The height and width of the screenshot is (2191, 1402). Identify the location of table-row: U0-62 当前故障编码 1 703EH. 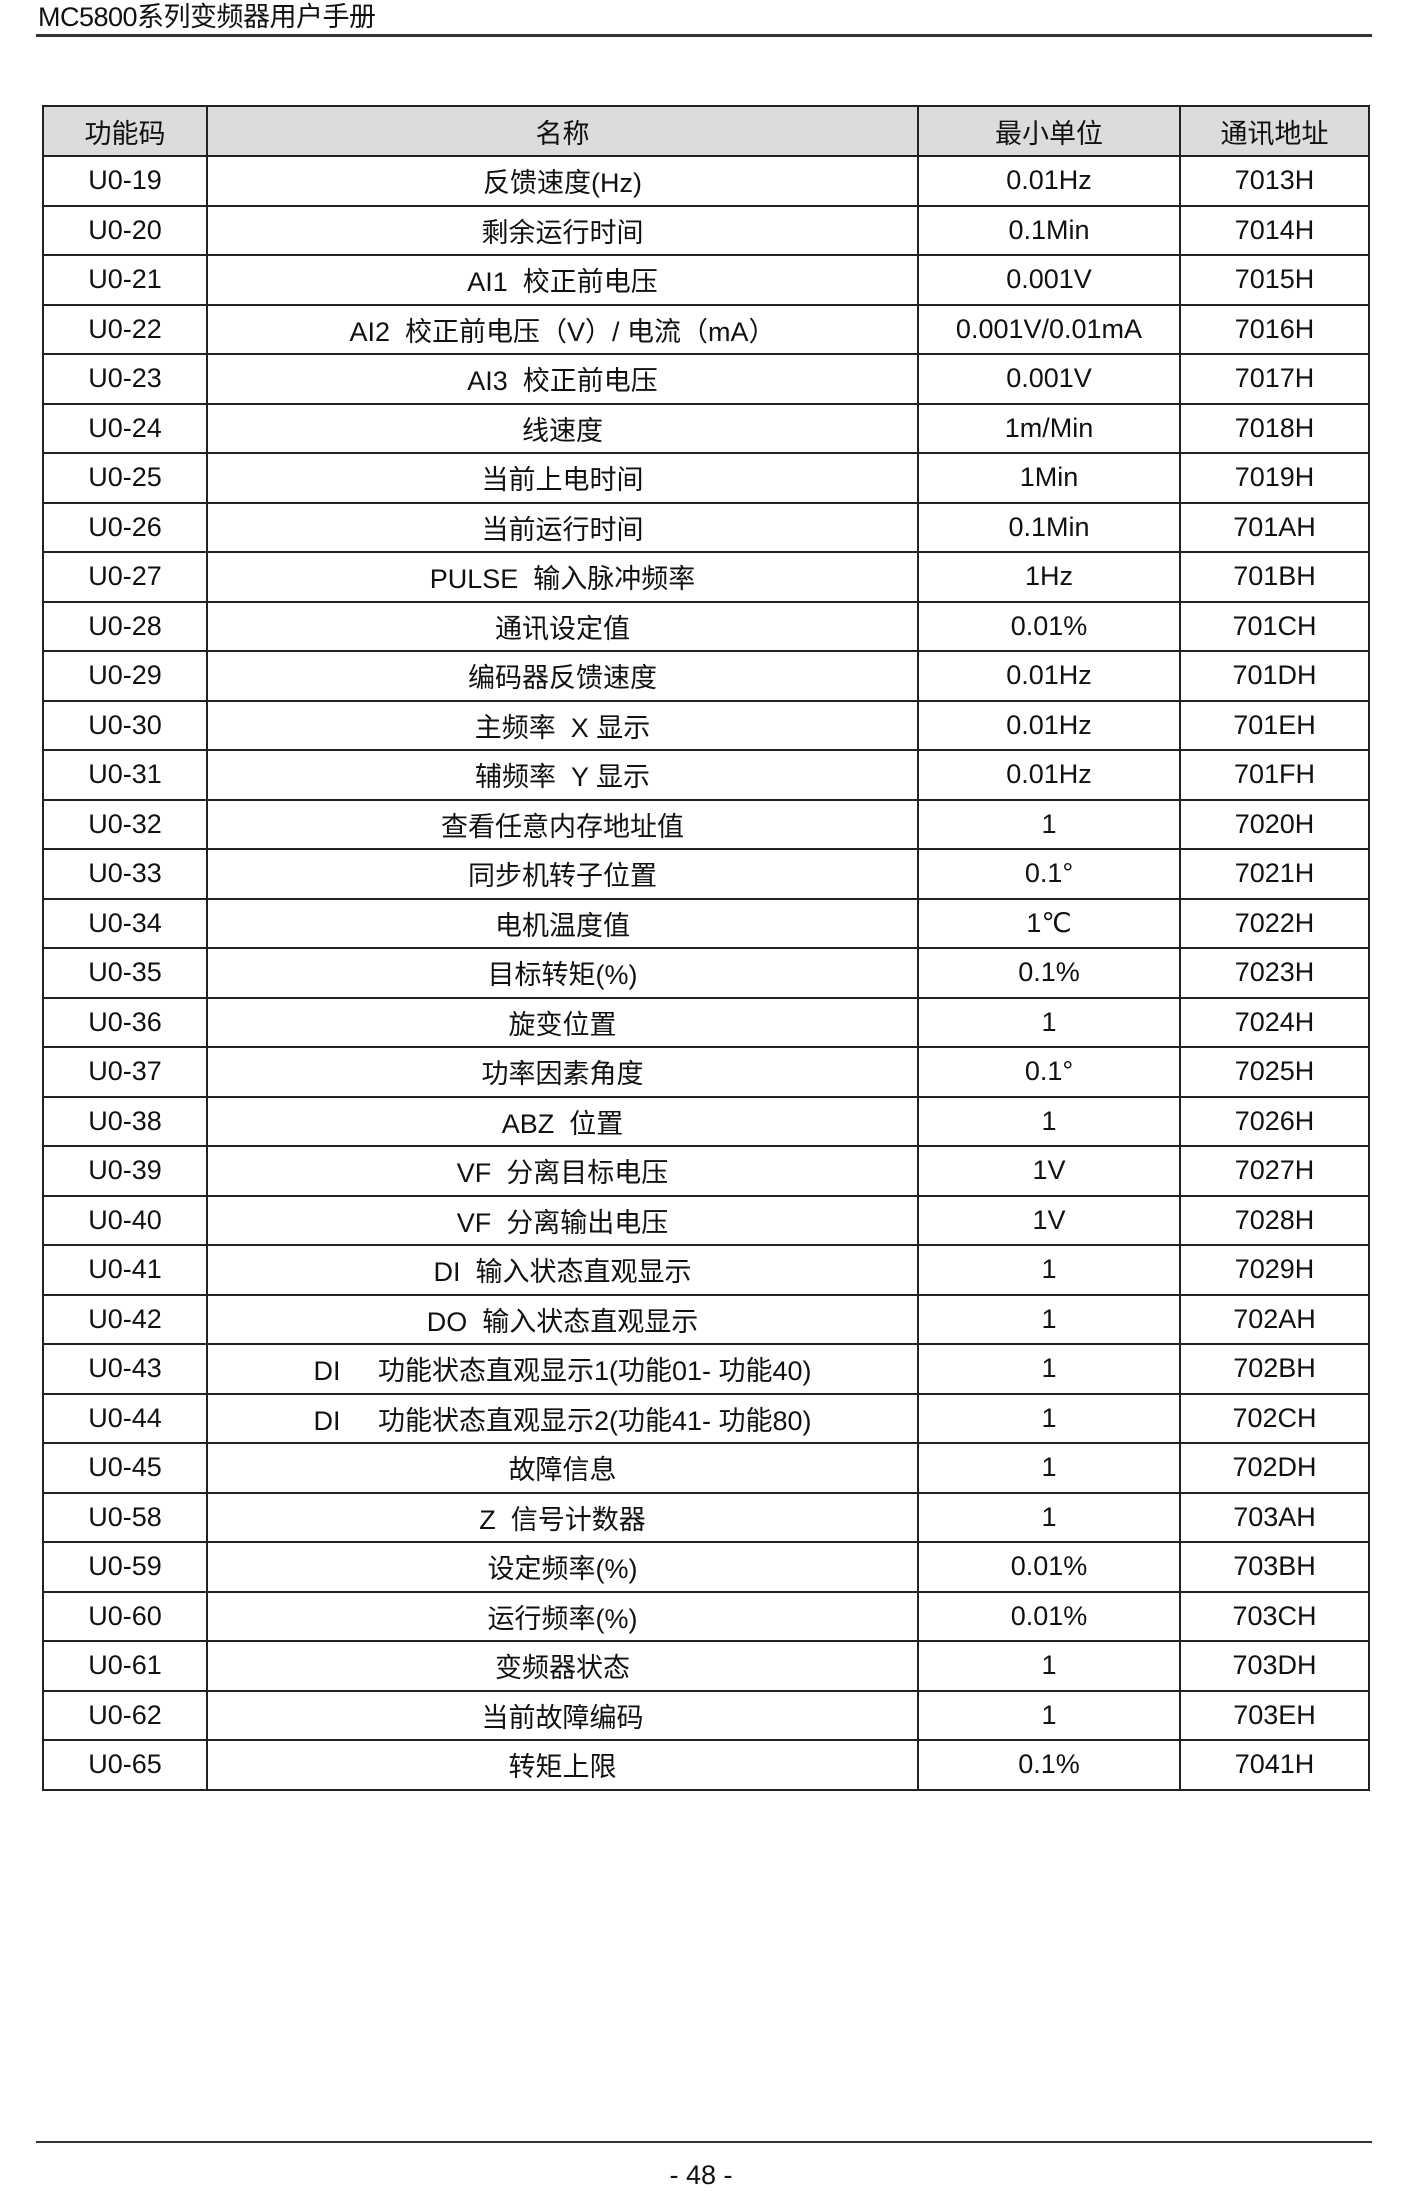
(706, 1715).